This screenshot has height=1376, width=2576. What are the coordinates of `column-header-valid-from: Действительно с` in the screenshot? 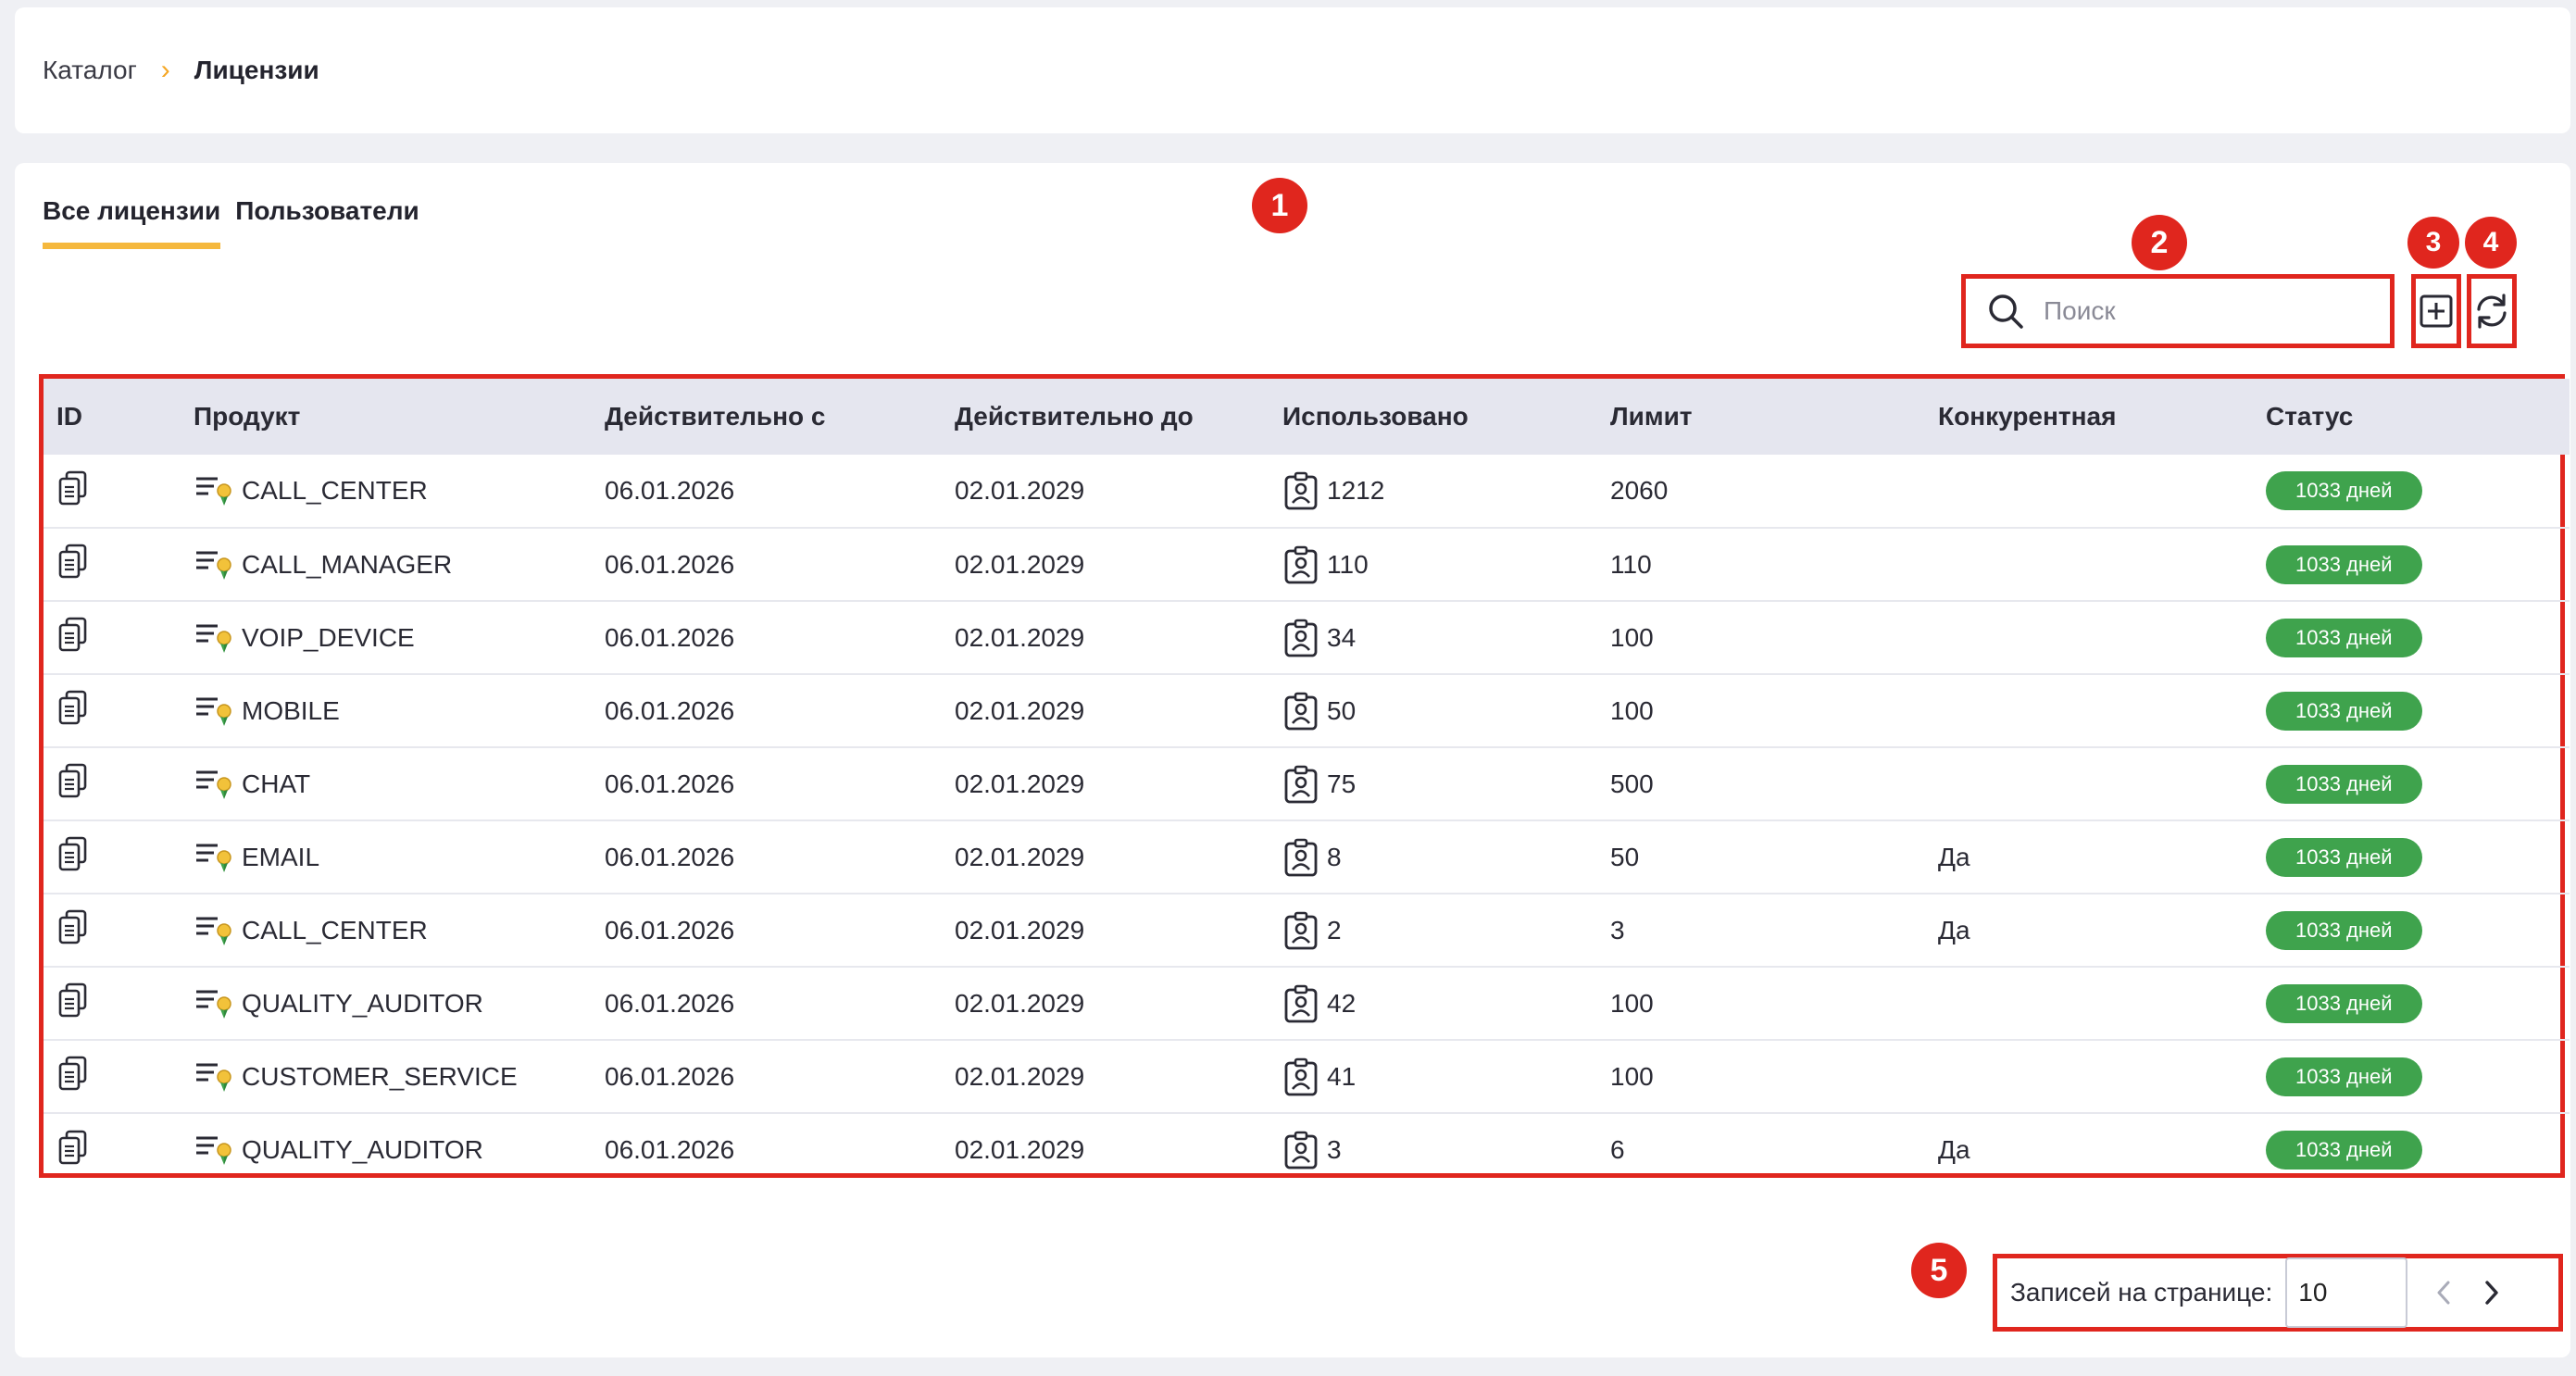 It's located at (715, 416).